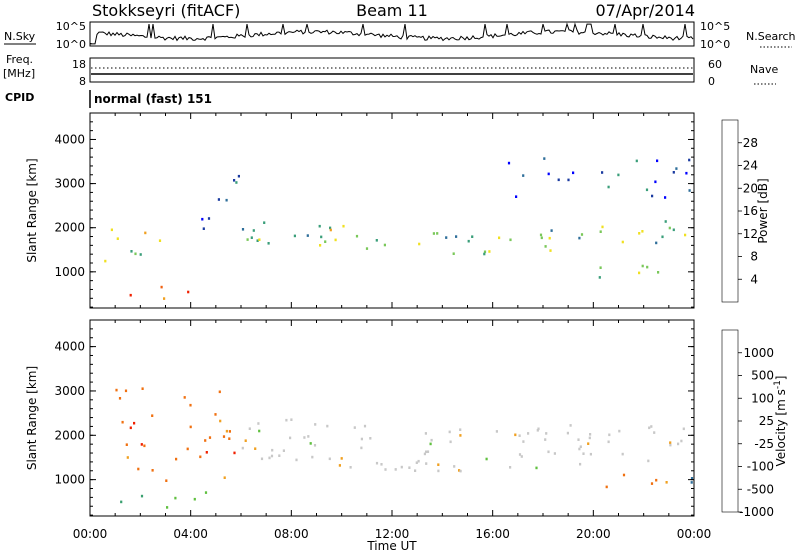  What do you see at coordinates (762, 376) in the screenshot?
I see `colorbar-tick-label: 500` at bounding box center [762, 376].